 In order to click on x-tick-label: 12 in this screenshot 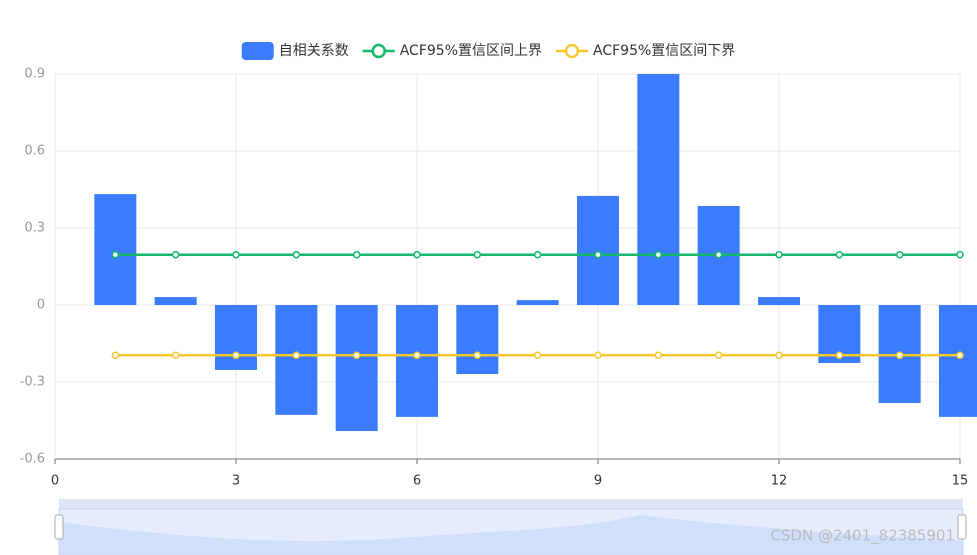, I will do `click(779, 481)`.